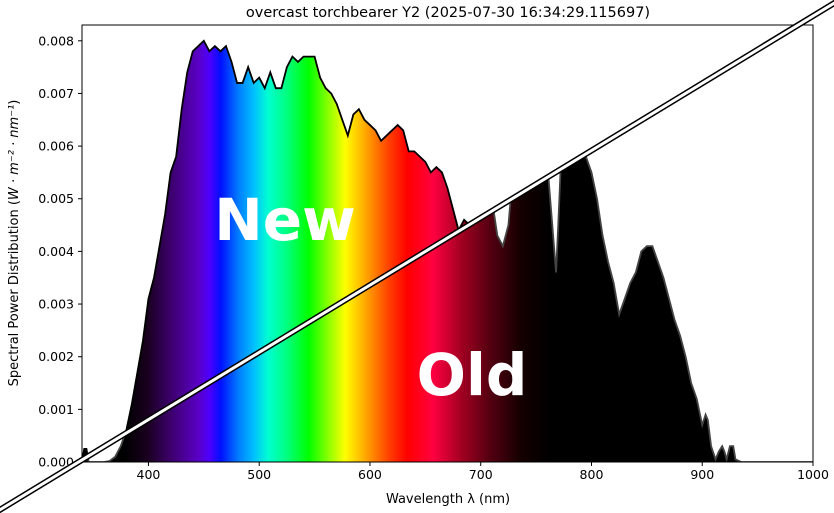 The image size is (834, 513). Describe the element at coordinates (56, 93) in the screenshot. I see `y-tick-label: 0.007` at that location.